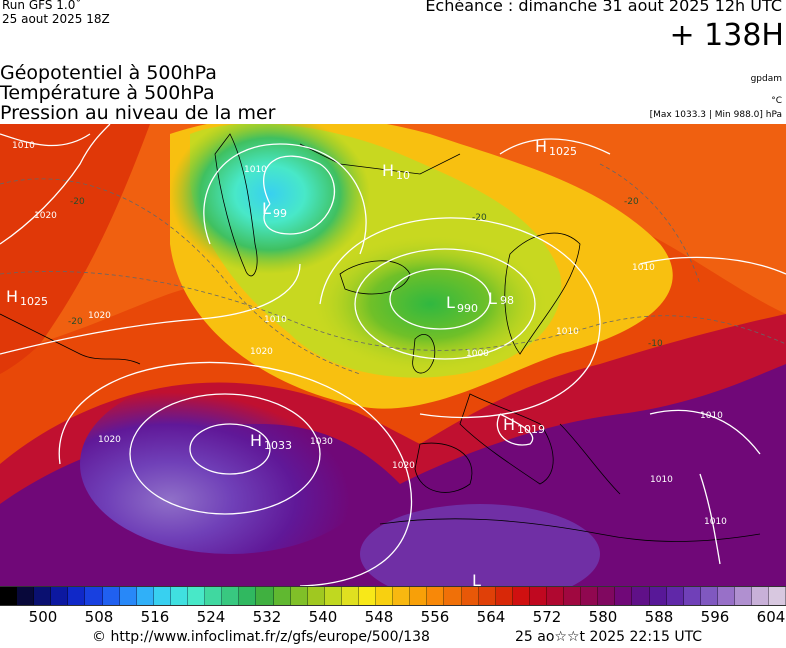 The width and height of the screenshot is (786, 648). What do you see at coordinates (375, 277) in the screenshot?
I see `coast-iceland` at bounding box center [375, 277].